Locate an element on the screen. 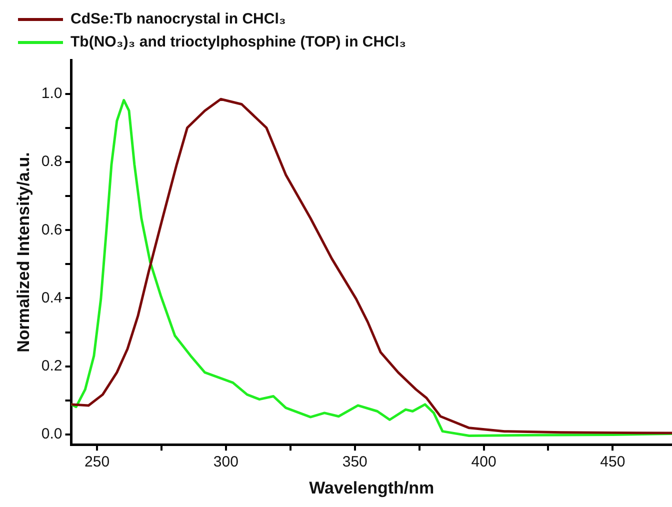  y-tick-label: 0.0 is located at coordinates (51, 434).